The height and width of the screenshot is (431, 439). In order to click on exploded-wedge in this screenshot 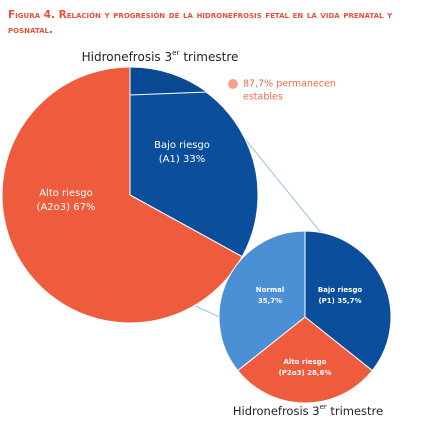, I will do `click(169, 81)`.